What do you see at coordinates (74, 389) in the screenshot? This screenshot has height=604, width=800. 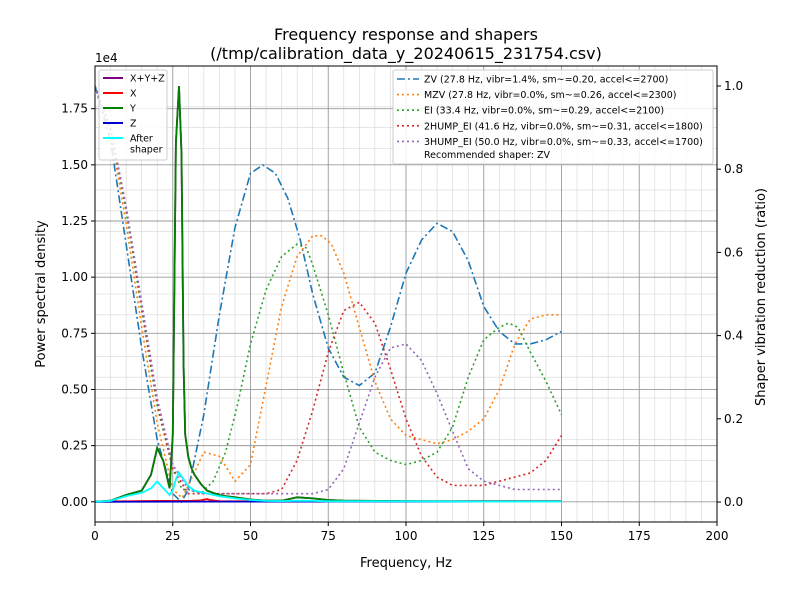 I see `y-left-tick-label: 0.50` at bounding box center [74, 389].